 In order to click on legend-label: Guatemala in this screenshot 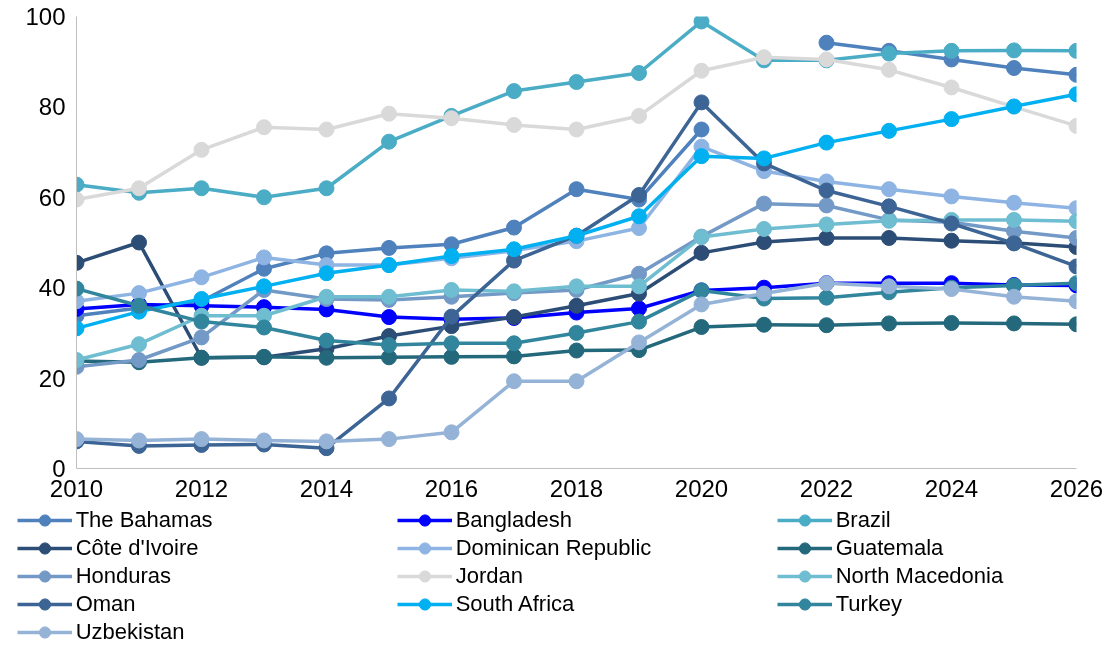, I will do `click(889, 548)`.